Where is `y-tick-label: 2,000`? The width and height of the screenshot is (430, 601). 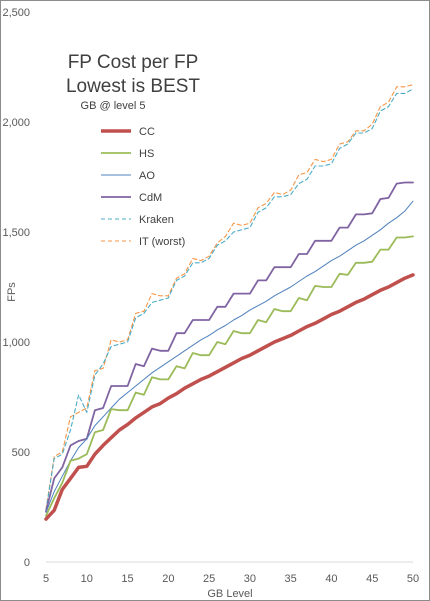 y-tick-label: 2,000 is located at coordinates (16, 123).